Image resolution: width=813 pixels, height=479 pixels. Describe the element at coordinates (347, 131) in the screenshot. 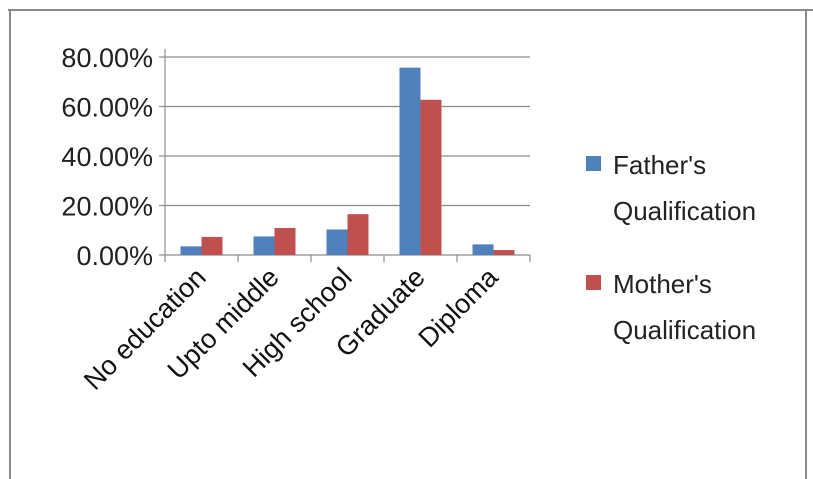

I see `gridlines` at that location.